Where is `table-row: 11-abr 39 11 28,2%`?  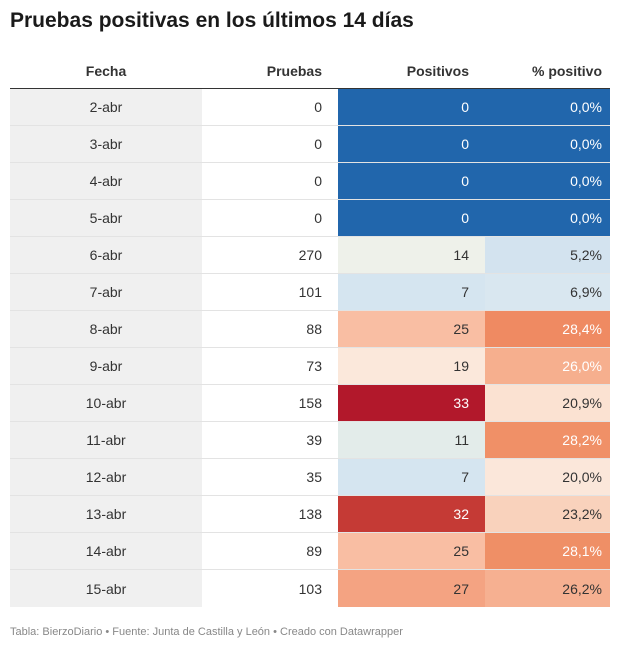
table-row: 11-abr 39 11 28,2% is located at coordinates (310, 440).